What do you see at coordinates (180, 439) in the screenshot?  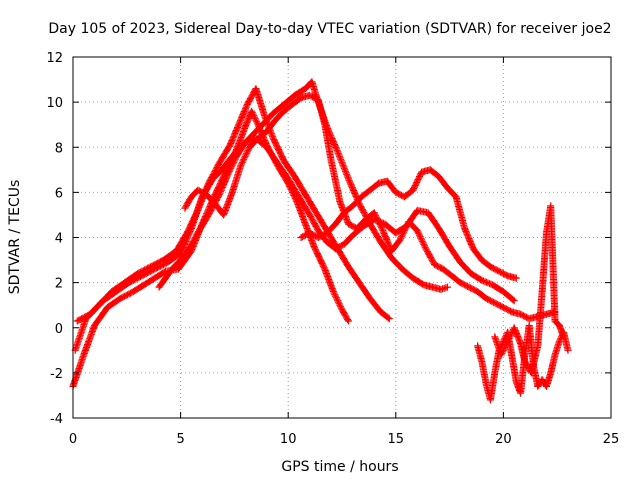 I see `x-tick-label: 5` at bounding box center [180, 439].